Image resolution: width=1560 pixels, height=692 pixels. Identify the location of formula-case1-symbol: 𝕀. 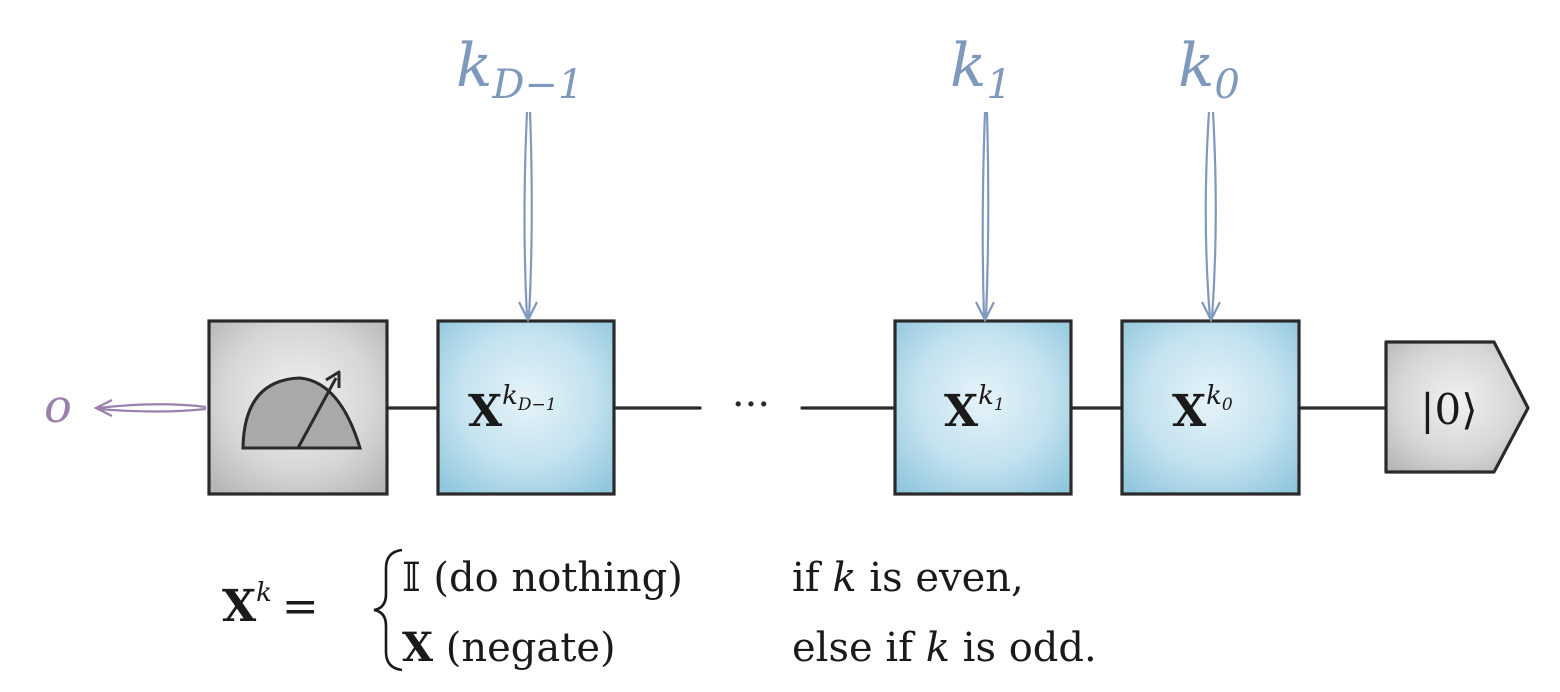
(411, 578).